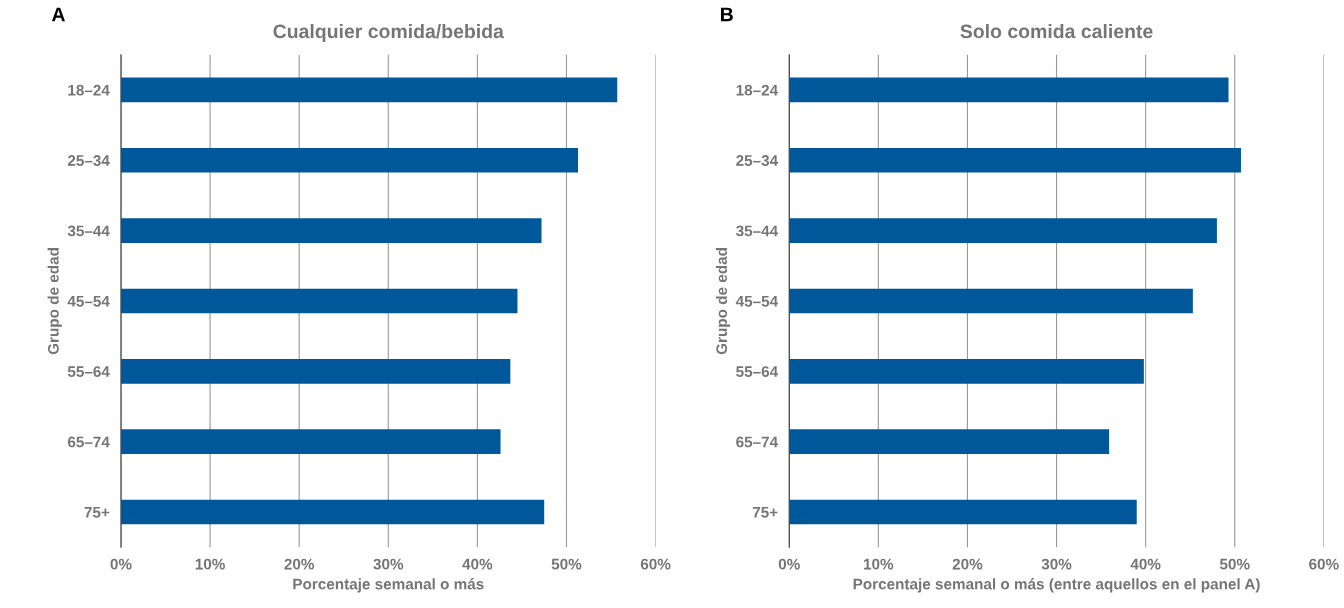  I want to click on text: B, so click(727, 14).